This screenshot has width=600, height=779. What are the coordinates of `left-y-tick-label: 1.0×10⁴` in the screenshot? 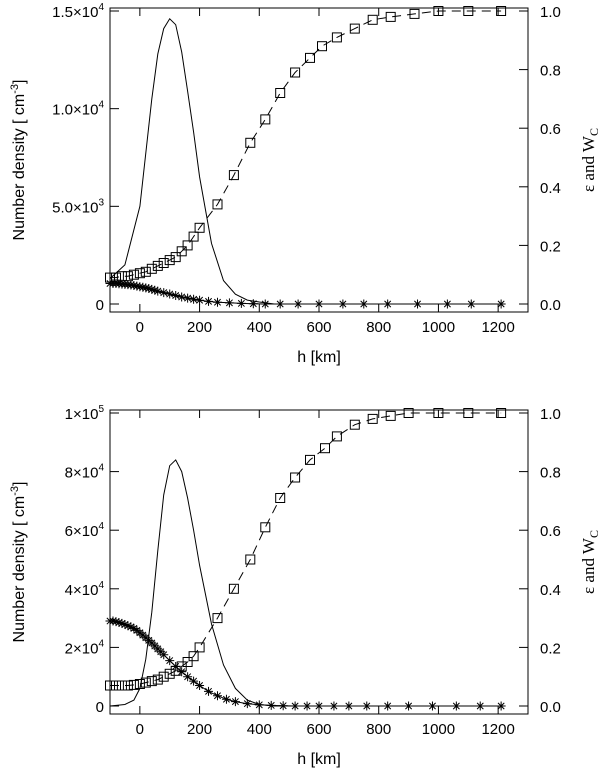 It's located at (78, 109).